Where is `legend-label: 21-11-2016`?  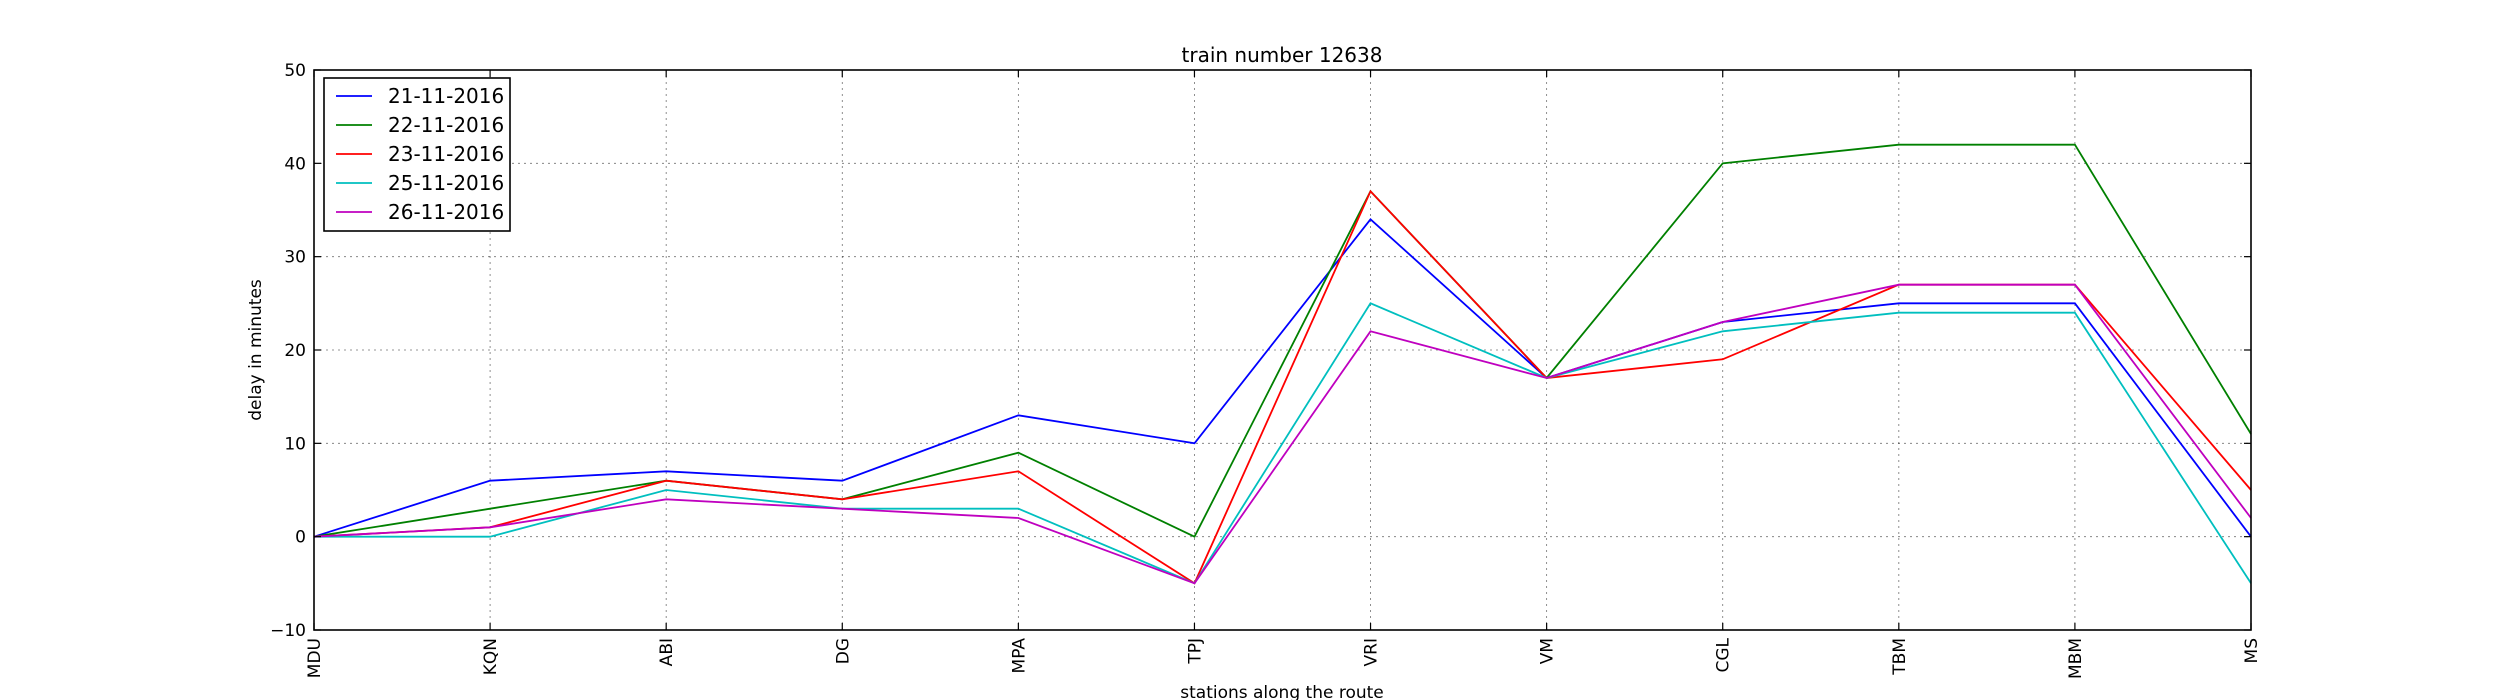 legend-label: 21-11-2016 is located at coordinates (446, 96).